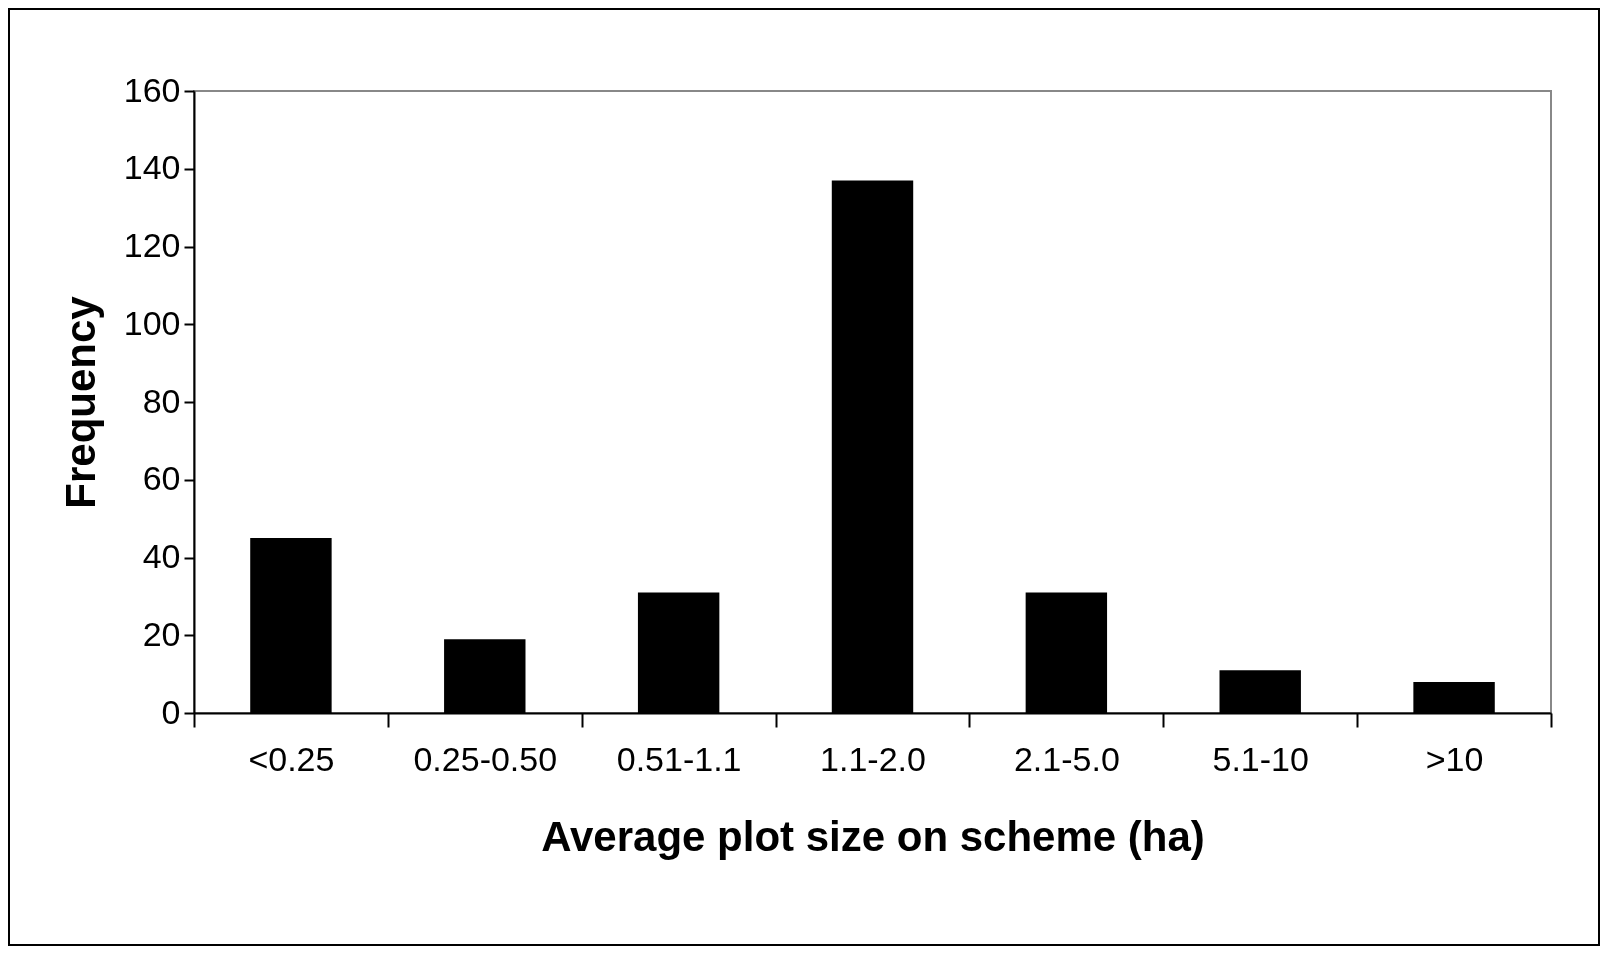  I want to click on y-tick-label: 160, so click(152, 89).